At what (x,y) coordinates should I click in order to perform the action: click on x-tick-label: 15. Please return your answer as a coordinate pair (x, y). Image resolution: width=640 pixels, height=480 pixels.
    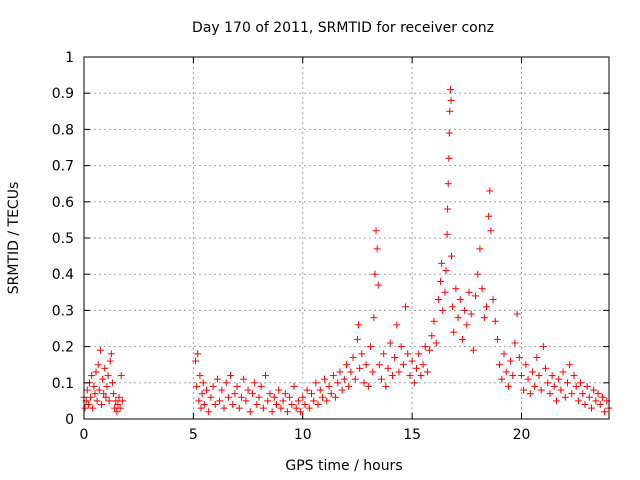
    Looking at the image, I should click on (412, 435).